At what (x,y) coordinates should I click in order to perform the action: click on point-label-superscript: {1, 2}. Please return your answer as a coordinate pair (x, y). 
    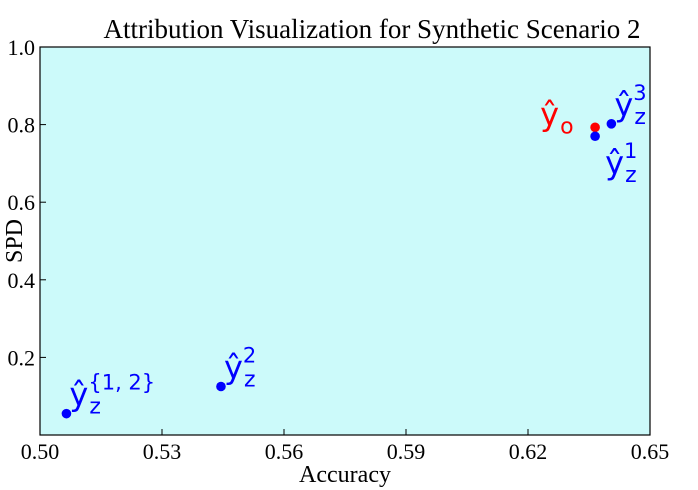
    Looking at the image, I should click on (121, 383).